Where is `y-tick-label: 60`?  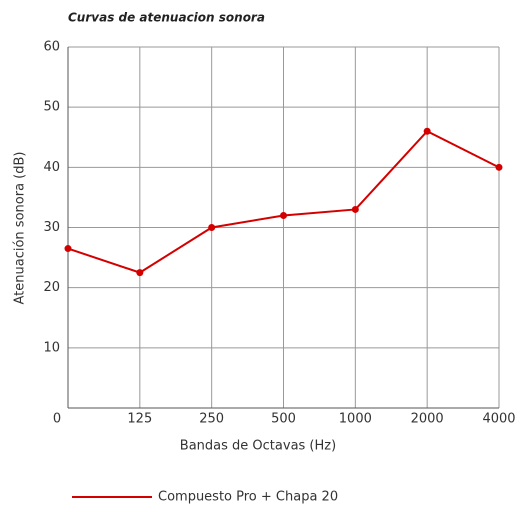 y-tick-label: 60 is located at coordinates (51, 47).